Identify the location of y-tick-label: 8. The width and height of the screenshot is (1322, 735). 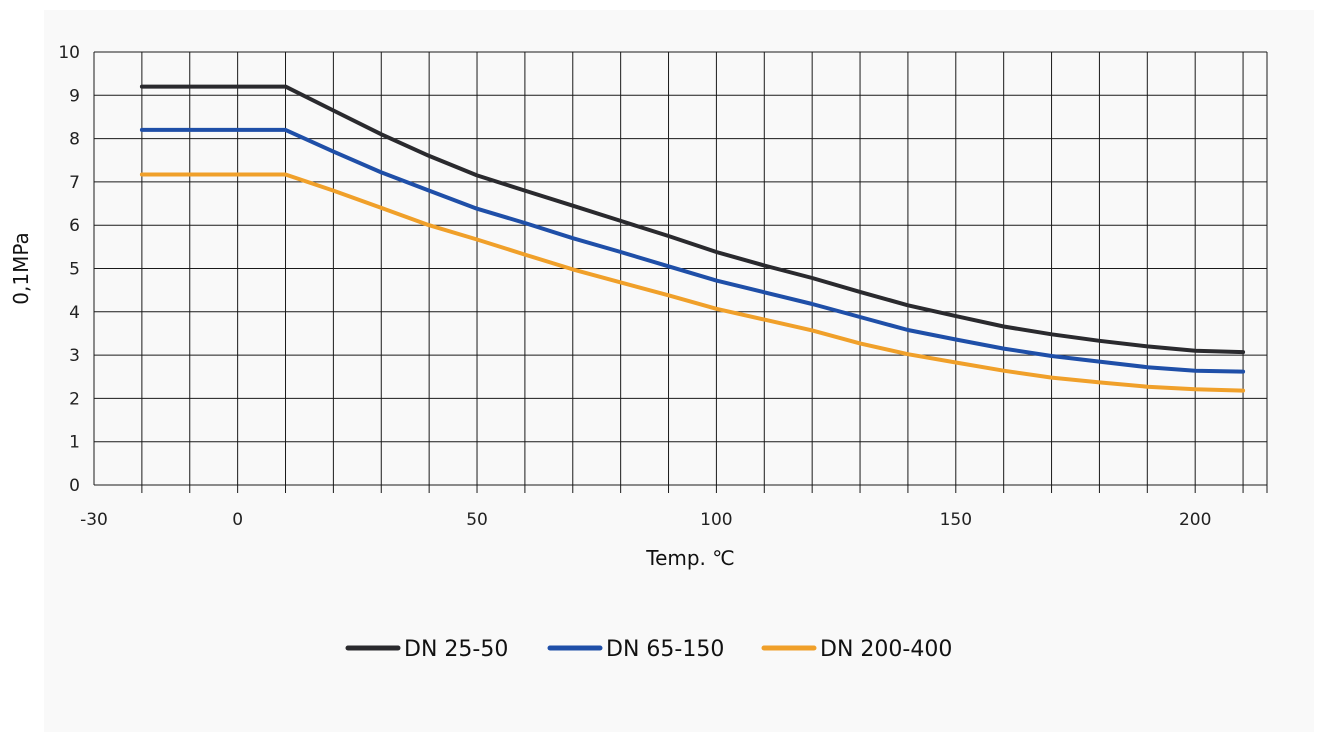
(74, 140).